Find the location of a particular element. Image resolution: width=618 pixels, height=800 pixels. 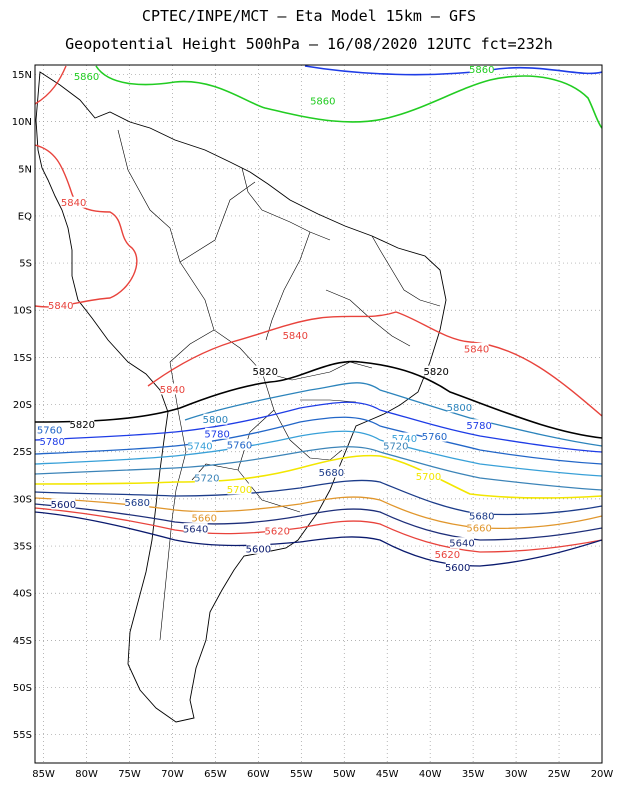

lat-tick-label: 5N is located at coordinates (25, 169).